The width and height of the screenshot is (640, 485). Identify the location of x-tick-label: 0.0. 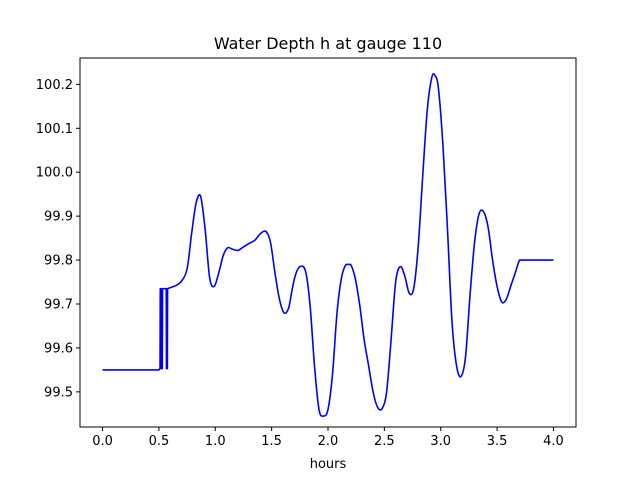
(102, 441).